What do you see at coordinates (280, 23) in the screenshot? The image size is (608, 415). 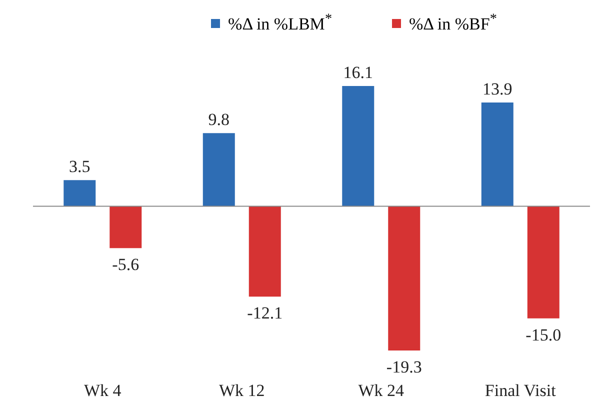 I see `legend-label: %Δ in %LBM$^{*}$` at bounding box center [280, 23].